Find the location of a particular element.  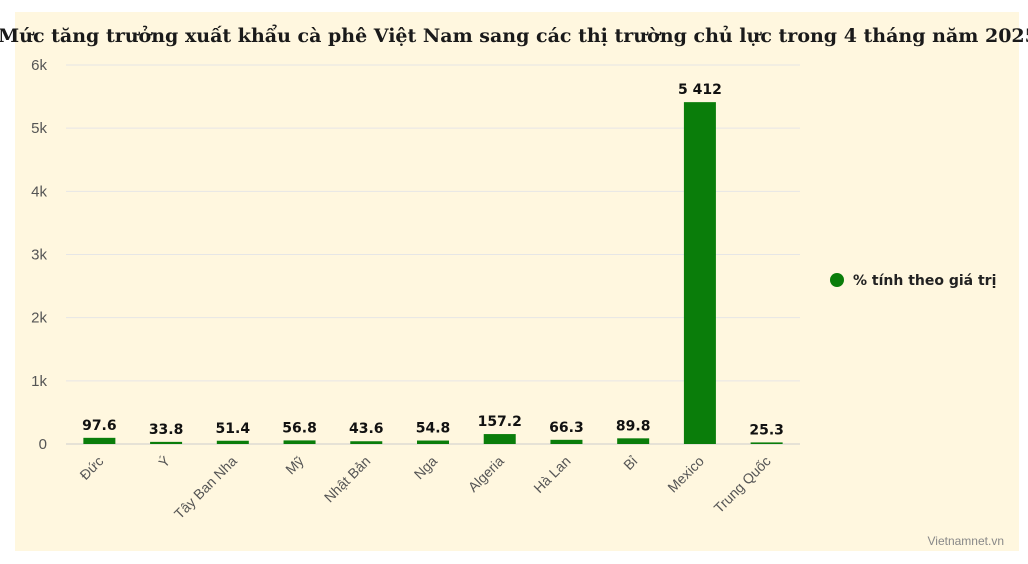

x-tick-label: Hà Lan is located at coordinates (551, 474).